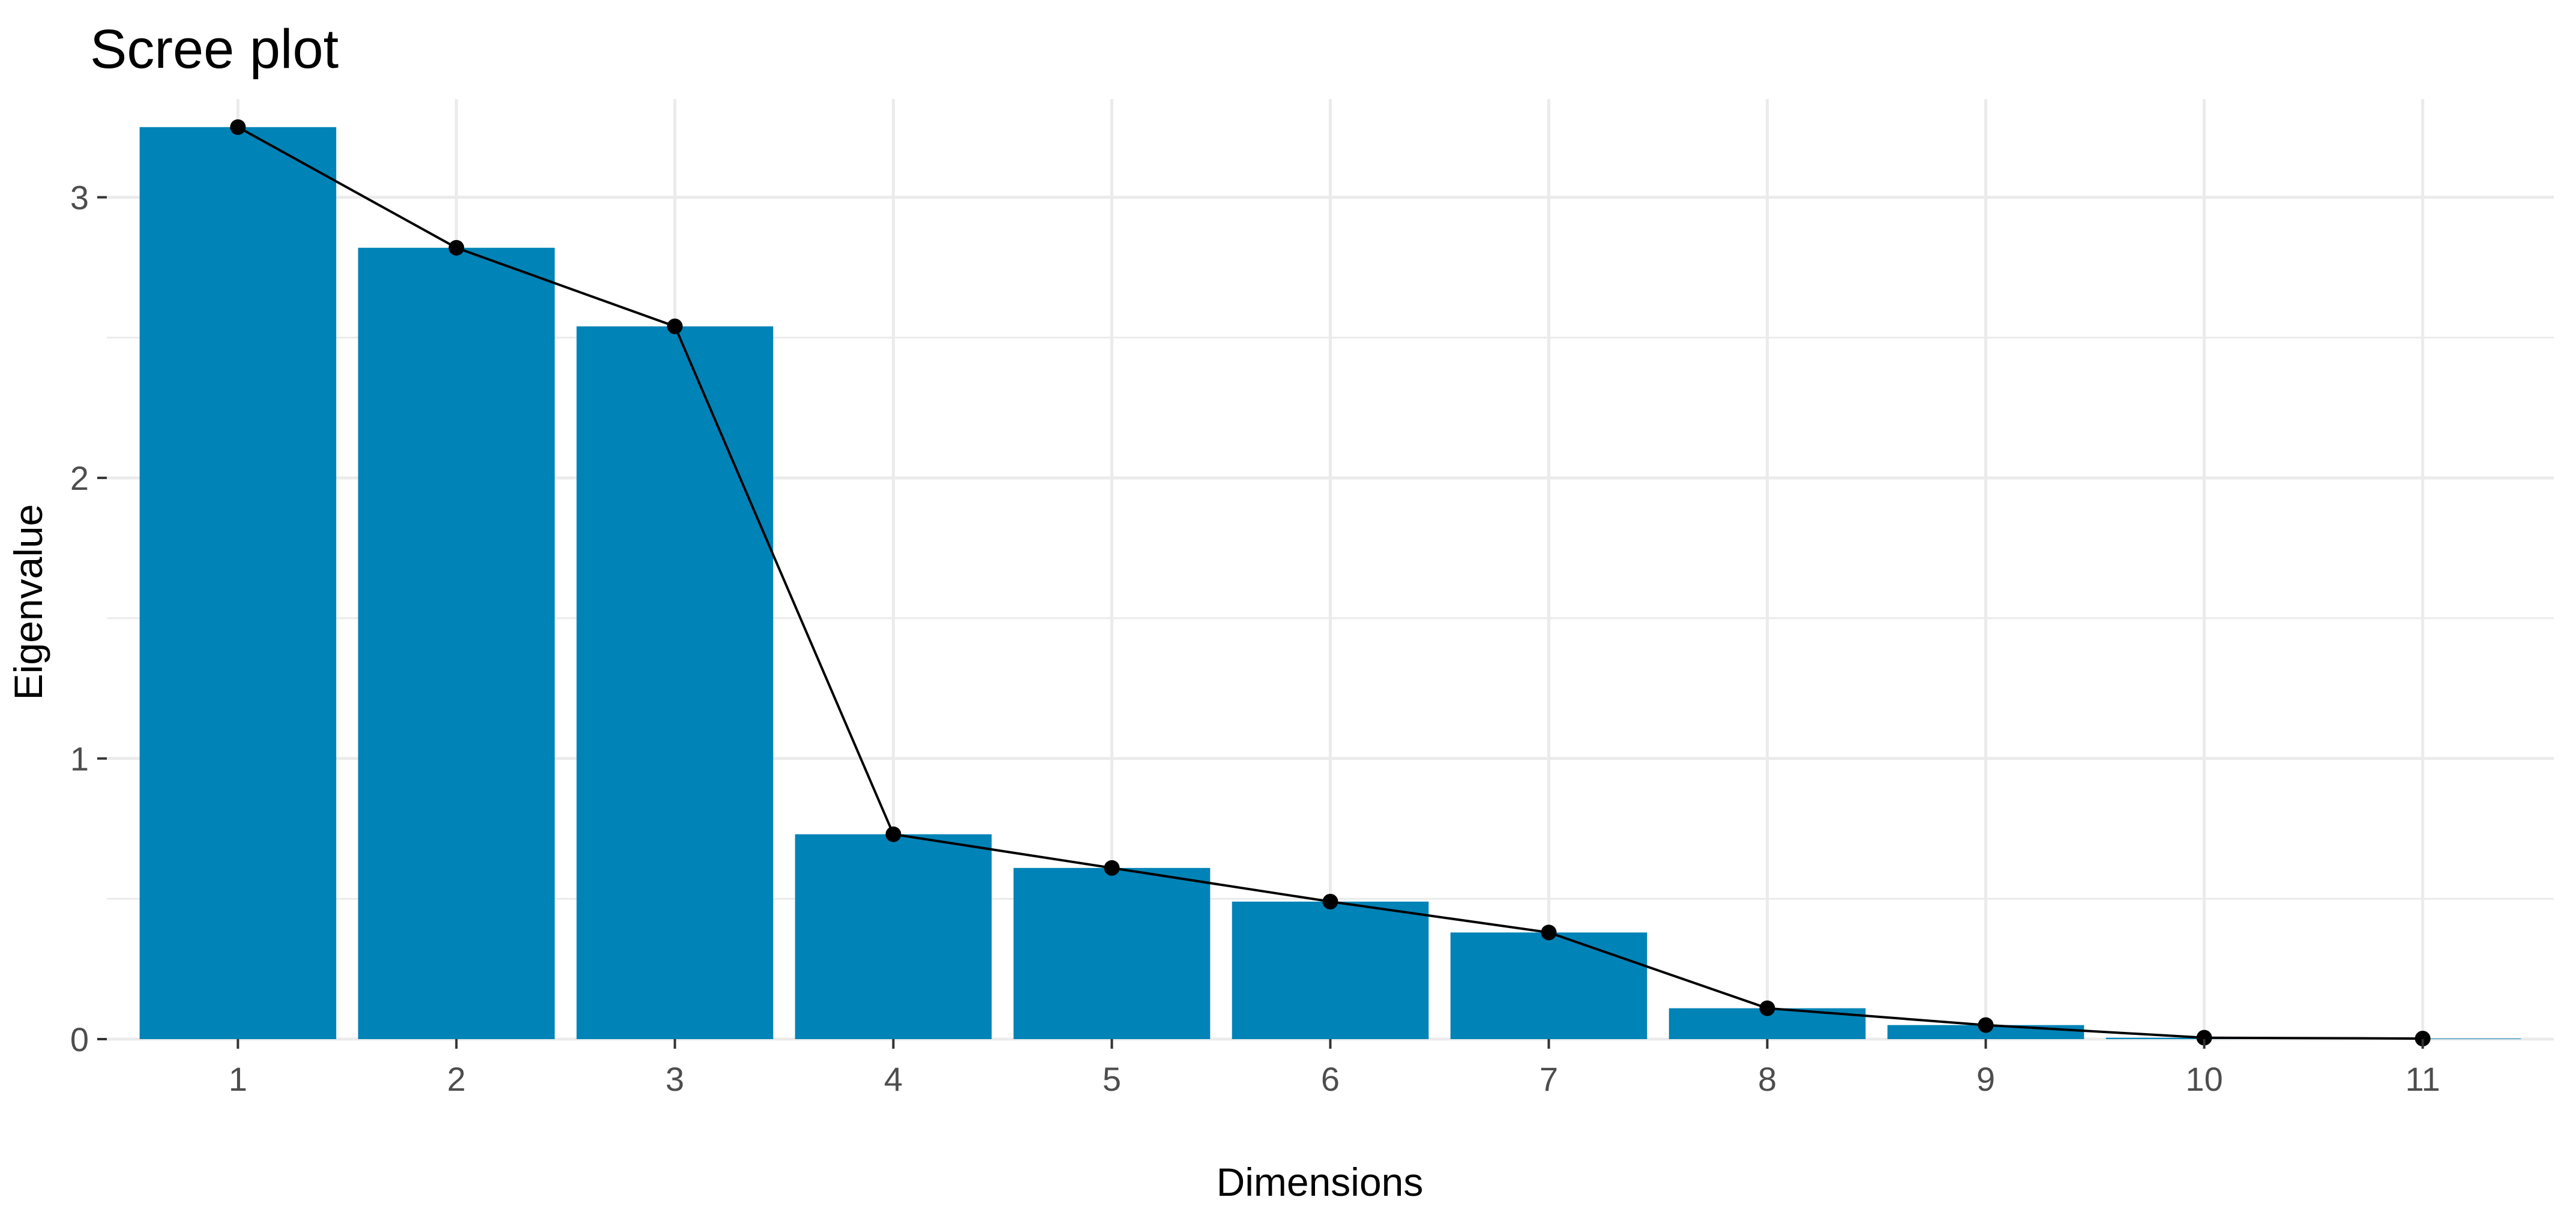 This screenshot has height=1221, width=2576. What do you see at coordinates (79, 198) in the screenshot?
I see `y-tick-label: 3` at bounding box center [79, 198].